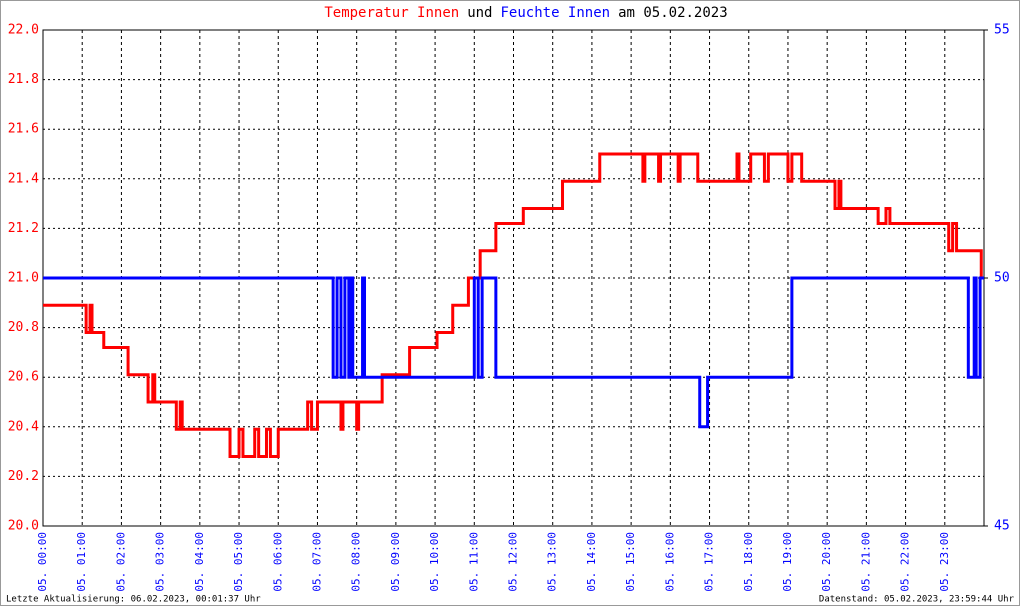 This screenshot has width=1020, height=606. Describe the element at coordinates (473, 562) in the screenshot. I see `x-tick-label: 05. 11:00` at that location.